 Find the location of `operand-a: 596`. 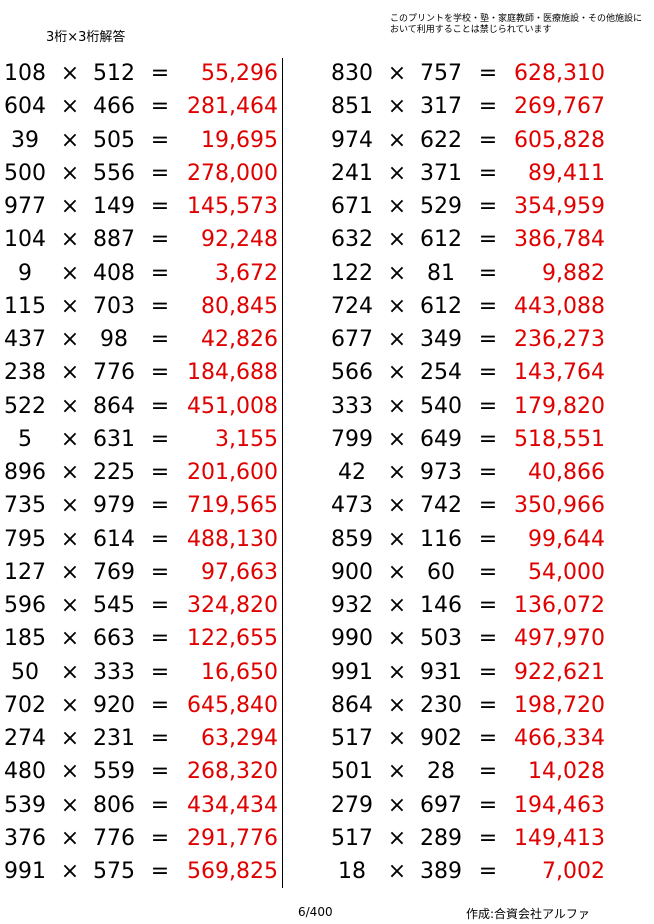

operand-a: 596 is located at coordinates (25, 605).